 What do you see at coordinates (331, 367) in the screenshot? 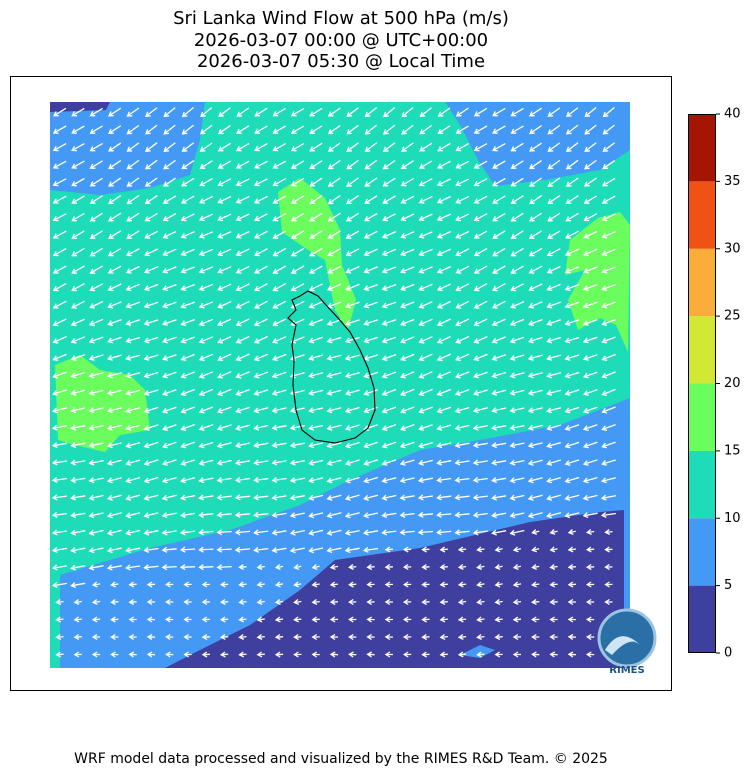
I see `coastline` at bounding box center [331, 367].